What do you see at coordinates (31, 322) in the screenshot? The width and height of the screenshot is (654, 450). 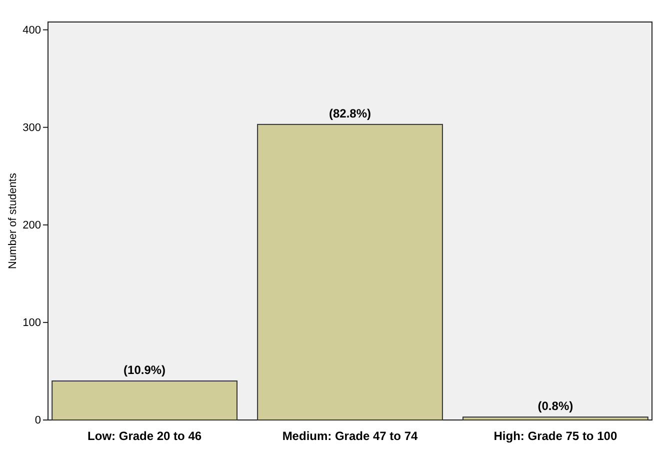 I see `y-tick-label: 100` at bounding box center [31, 322].